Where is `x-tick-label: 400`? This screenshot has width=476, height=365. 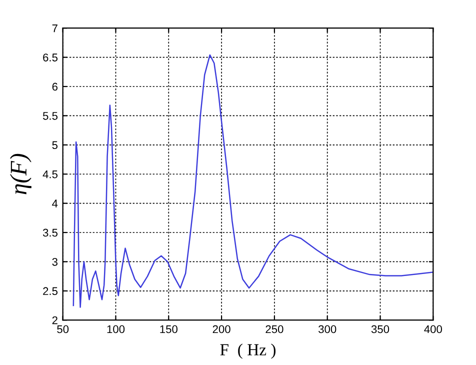
x-tick-label: 400 is located at coordinates (433, 329).